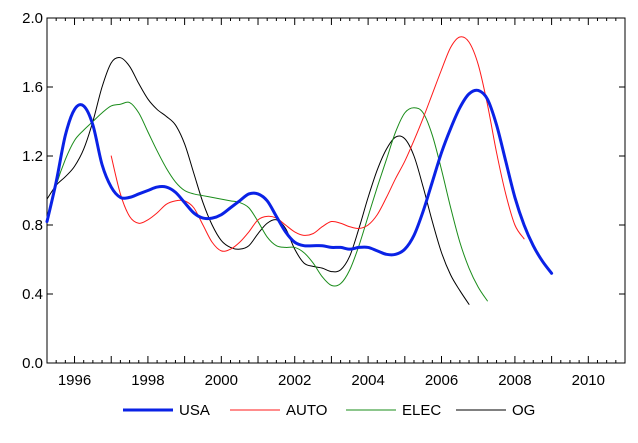  I want to click on legend-label-elec: ELEC, so click(421, 410).